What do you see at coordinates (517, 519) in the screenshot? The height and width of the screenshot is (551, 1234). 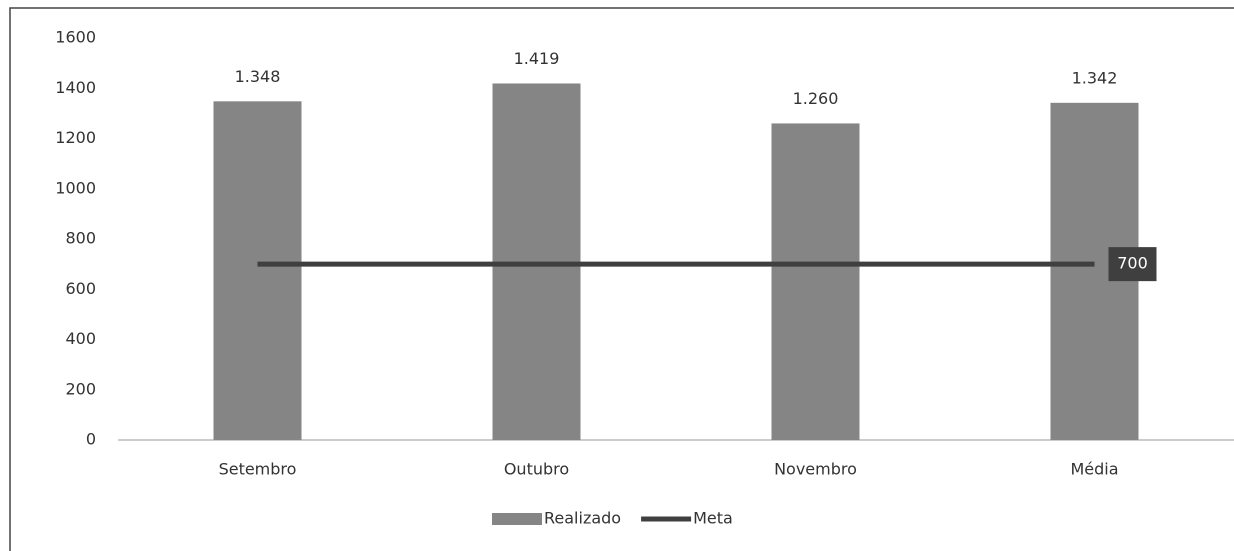 I see `legend-swatch` at bounding box center [517, 519].